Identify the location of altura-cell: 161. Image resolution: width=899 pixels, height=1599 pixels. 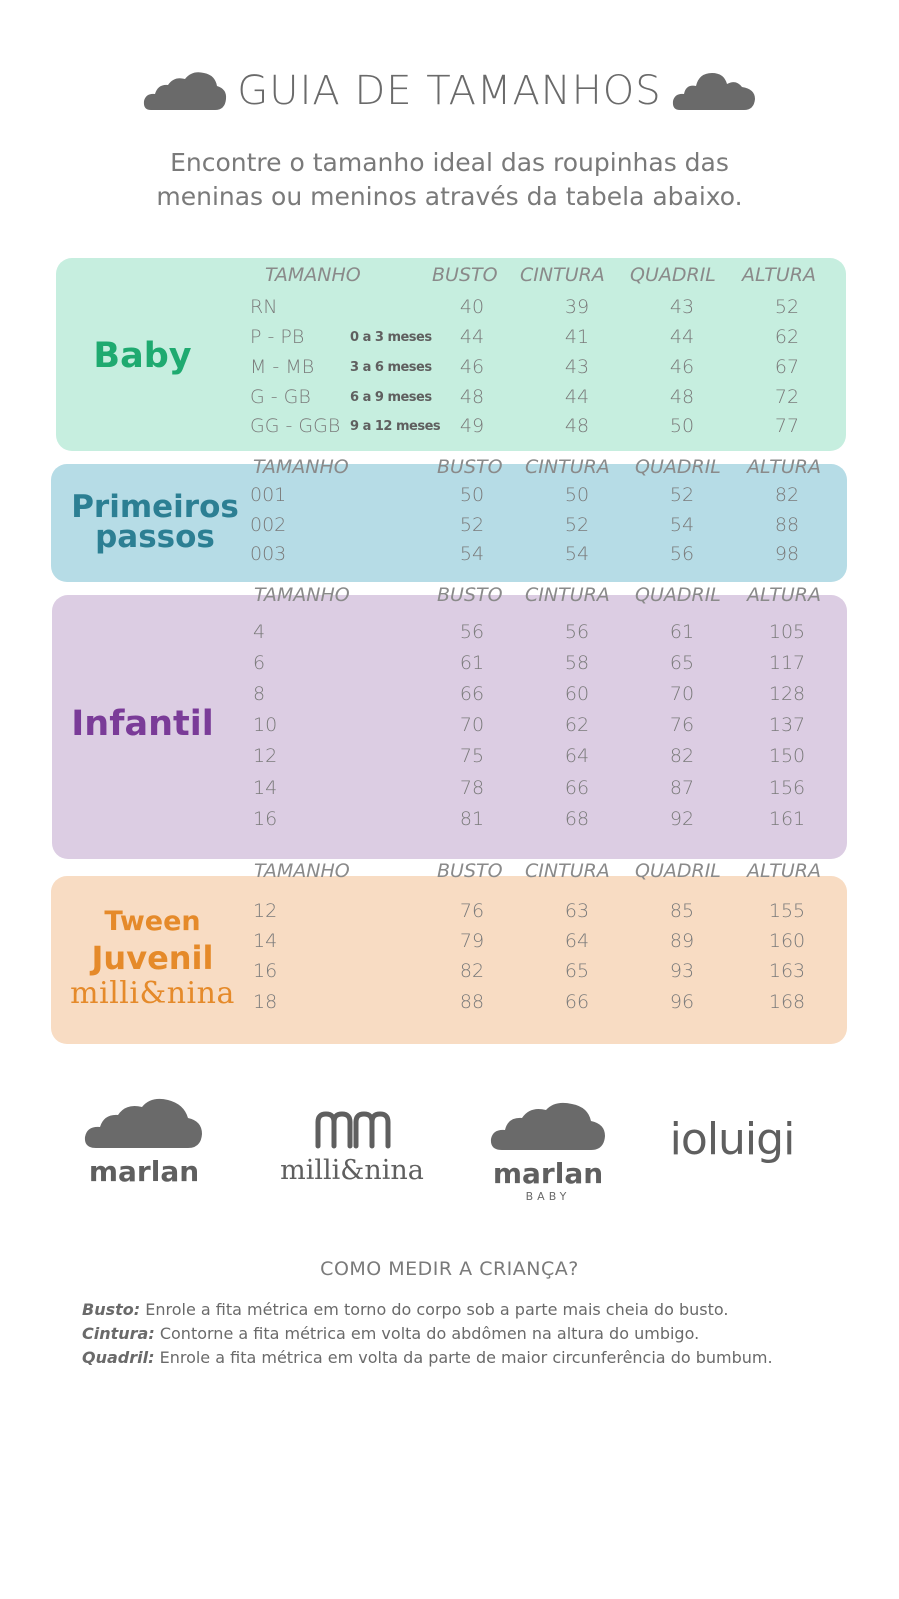
(787, 819).